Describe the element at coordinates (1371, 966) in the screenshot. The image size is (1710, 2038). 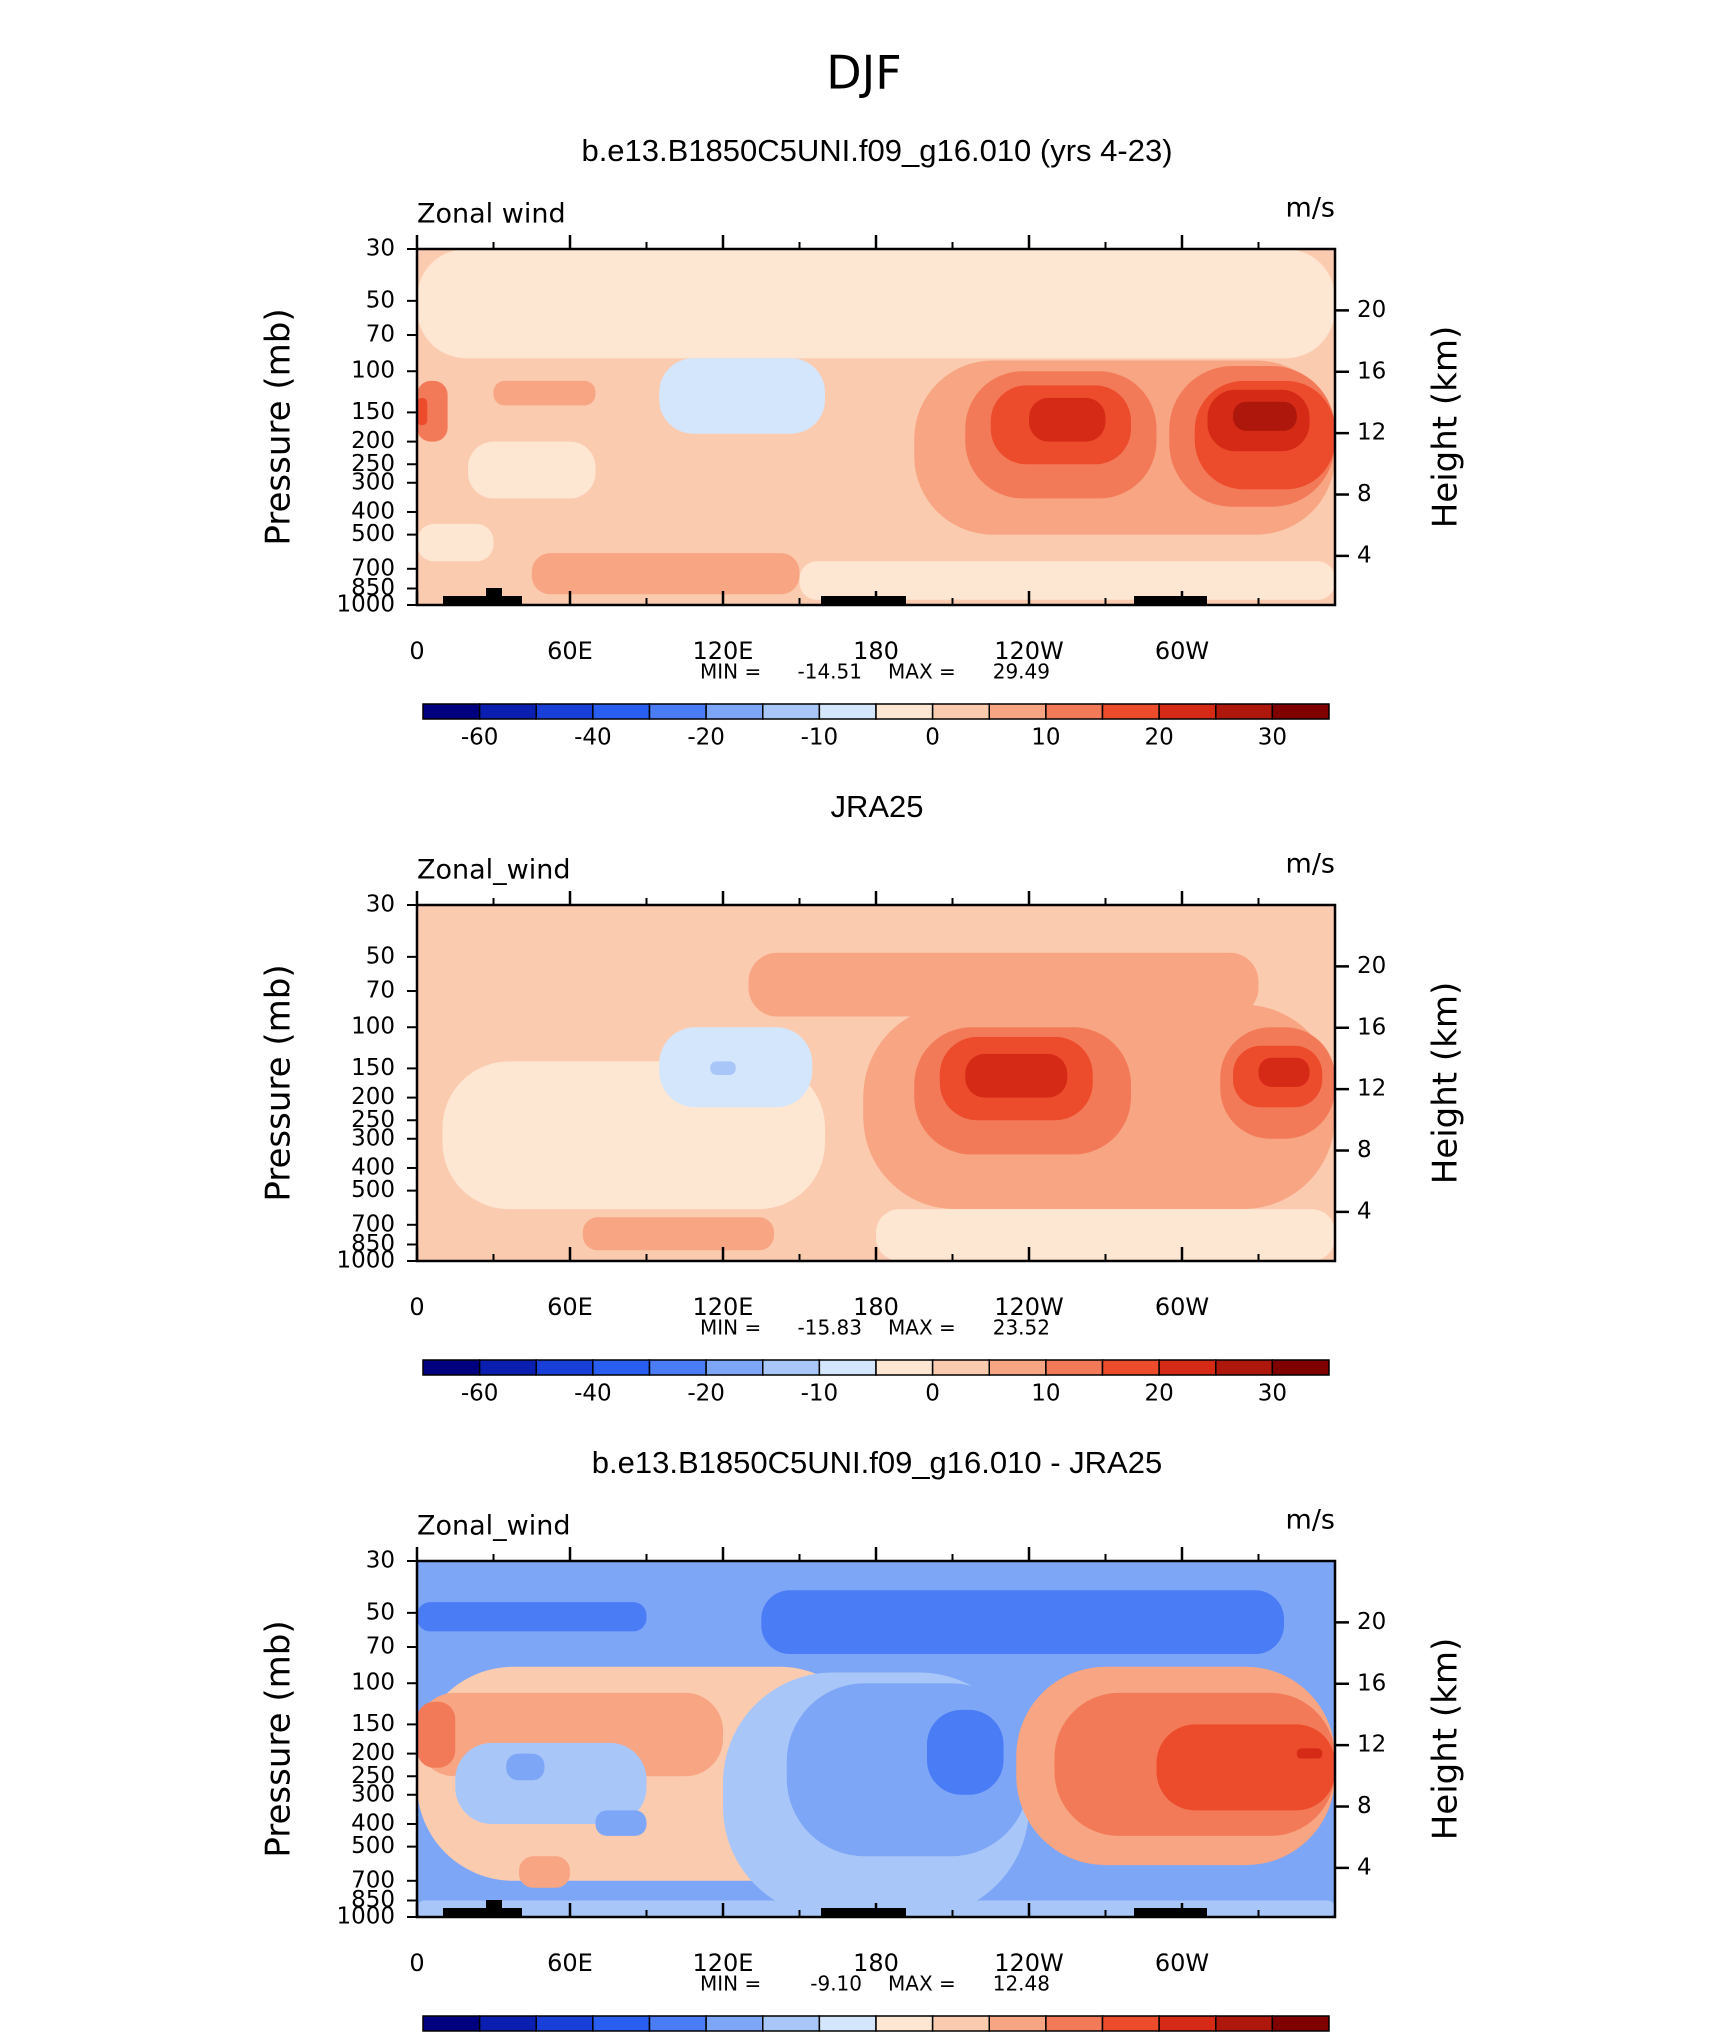
I see `y2-tick-label: 20` at that location.